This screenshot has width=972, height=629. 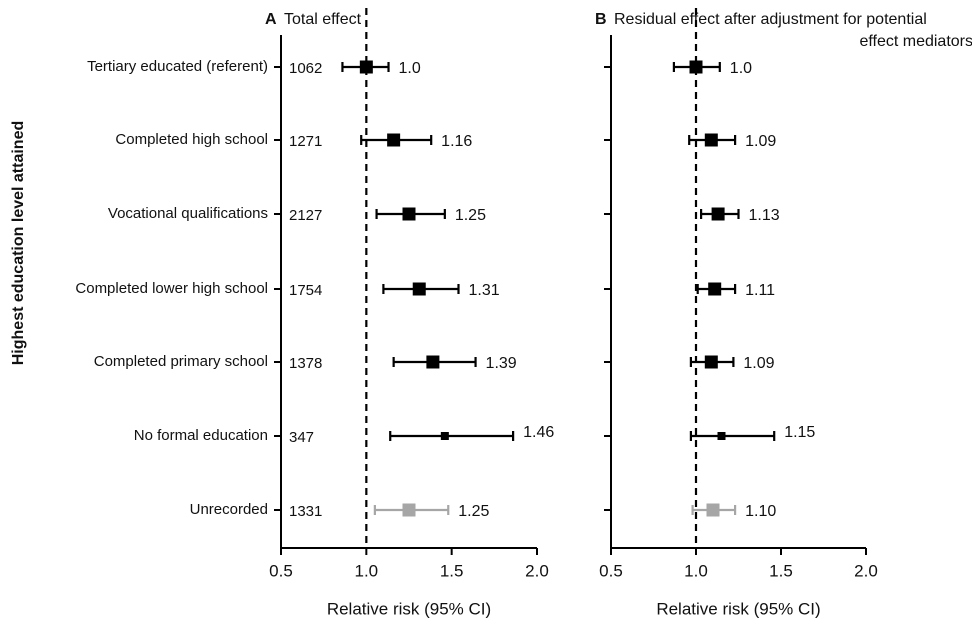 What do you see at coordinates (177, 66) in the screenshot?
I see `category-label: Tertiary educated (referent)` at bounding box center [177, 66].